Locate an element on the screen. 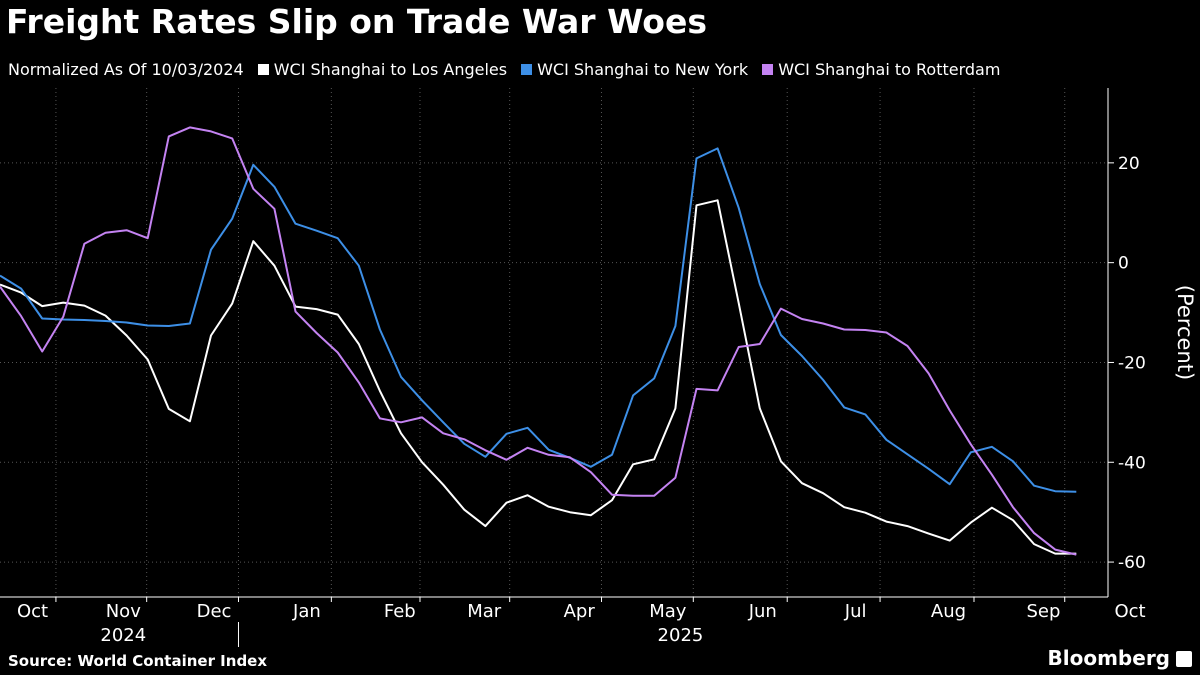 The height and width of the screenshot is (675, 1200). y-tick-label: -20 is located at coordinates (1132, 363).